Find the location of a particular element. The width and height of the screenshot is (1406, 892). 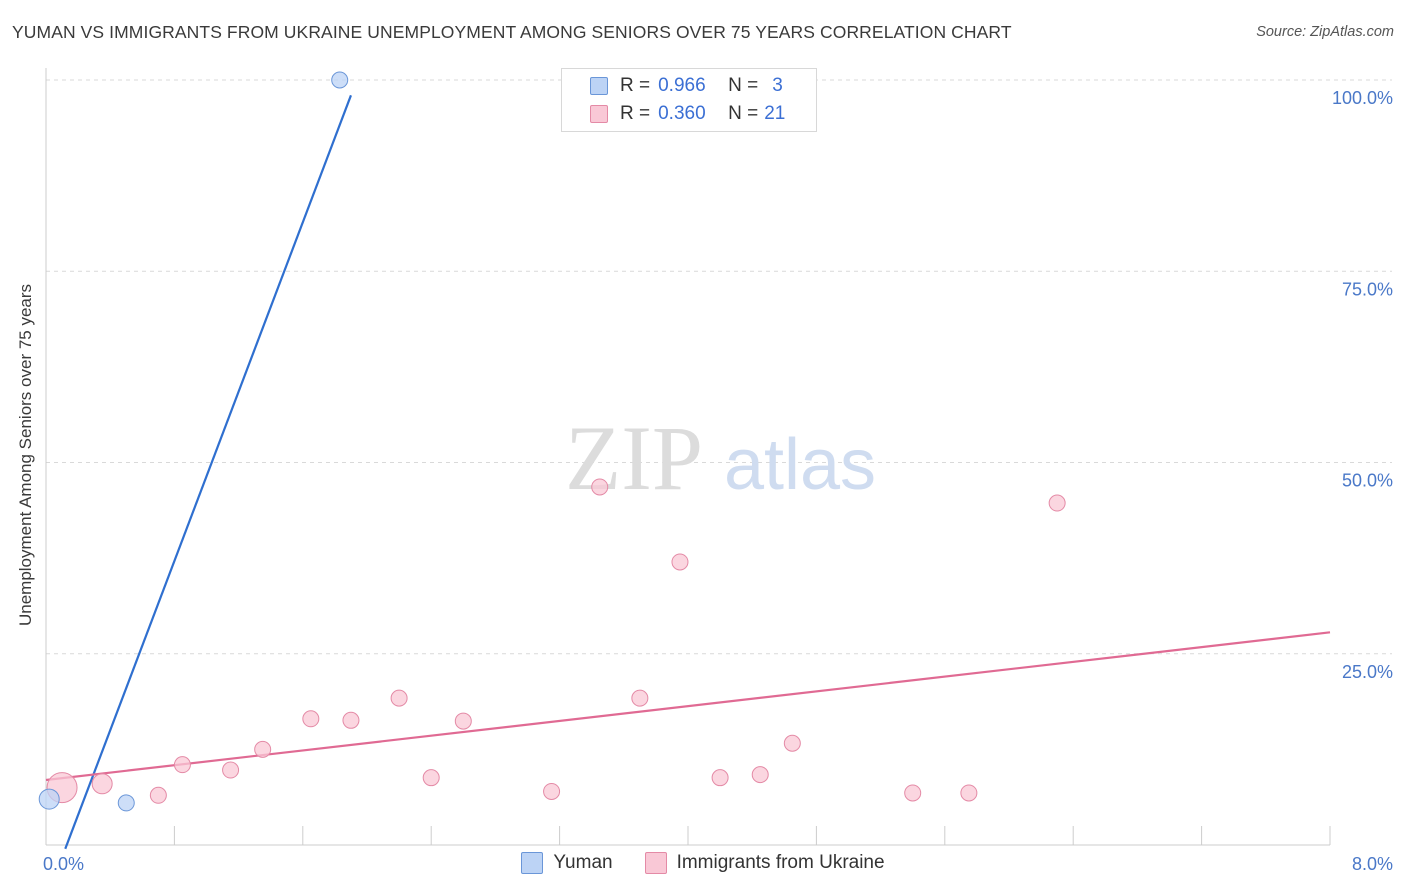

series-label-ukraine: Immigrants from Ukraine is located at coordinates (780, 862).